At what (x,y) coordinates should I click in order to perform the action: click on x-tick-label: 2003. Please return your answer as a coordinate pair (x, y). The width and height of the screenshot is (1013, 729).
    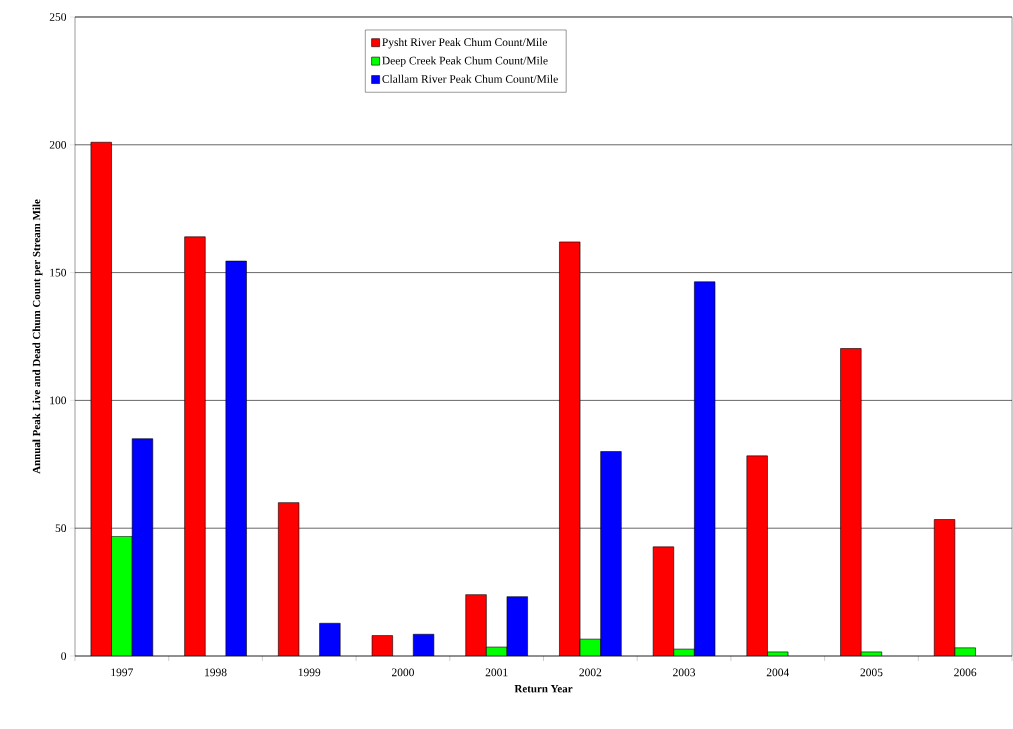
    Looking at the image, I should click on (684, 672).